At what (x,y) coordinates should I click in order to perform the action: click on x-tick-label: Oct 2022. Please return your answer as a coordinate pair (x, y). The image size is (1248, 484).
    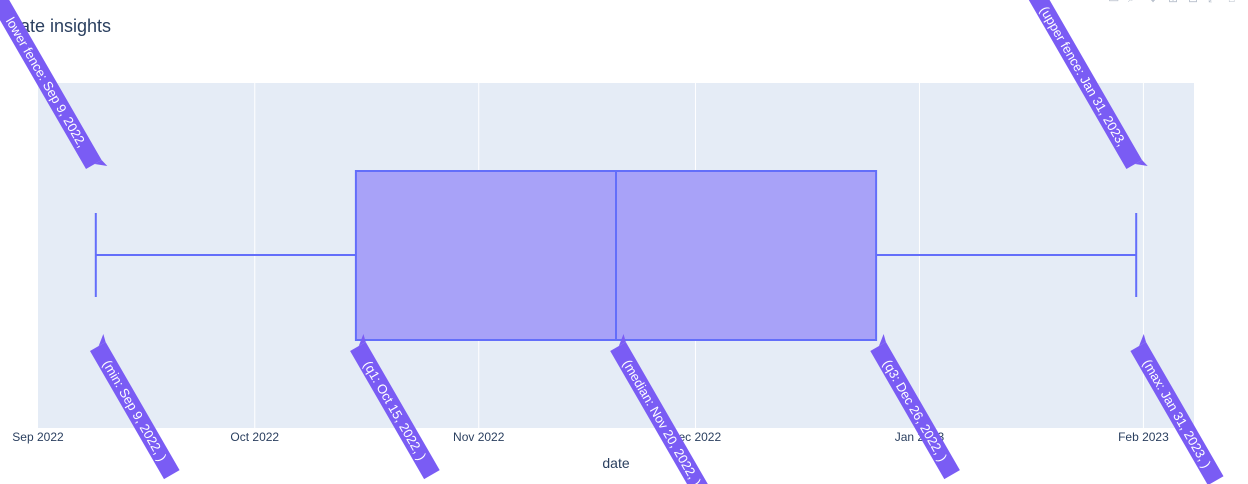
    Looking at the image, I should click on (254, 437).